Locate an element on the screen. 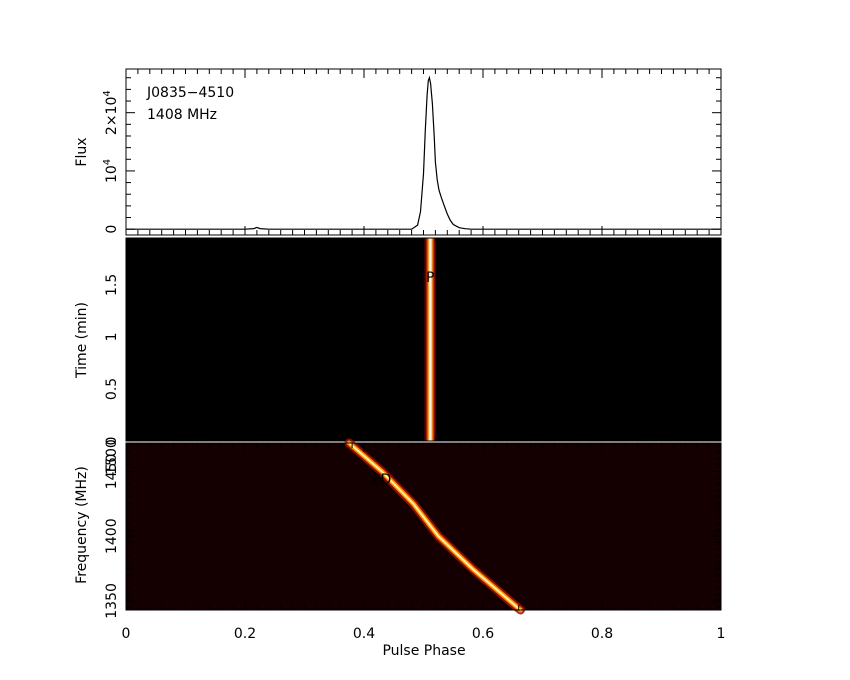 Image resolution: width=850 pixels, height=680 pixels. freq-phase-annotation: PD is located at coordinates (381, 480).